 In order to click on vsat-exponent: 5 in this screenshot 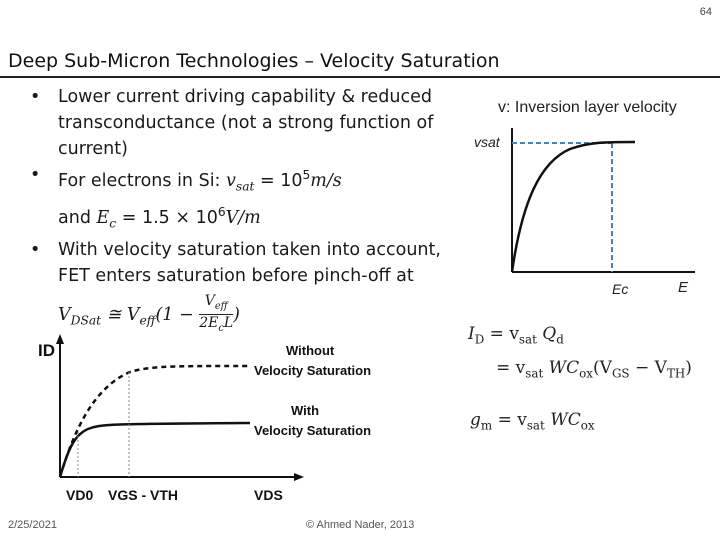, I will do `click(306, 175)`.